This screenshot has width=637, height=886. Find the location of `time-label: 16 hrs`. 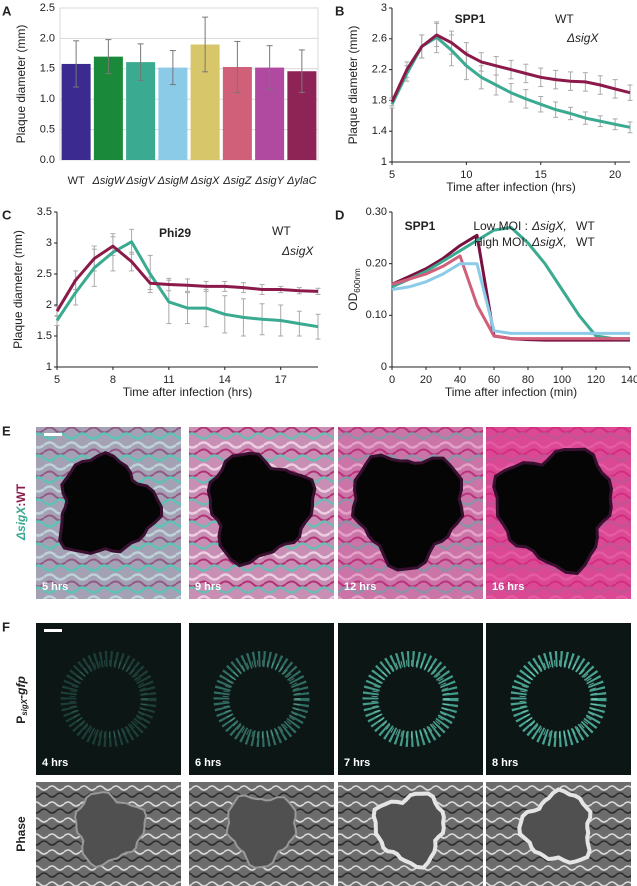

time-label: 16 hrs is located at coordinates (508, 587).